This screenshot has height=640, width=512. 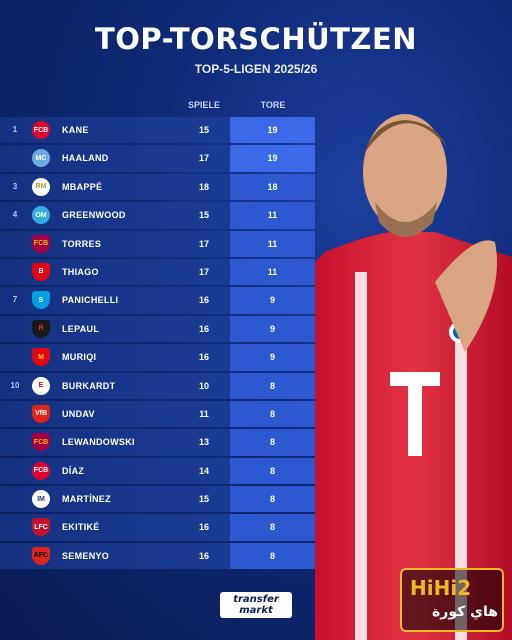 What do you see at coordinates (98, 442) in the screenshot?
I see `player-name: LEWANDOWSKI` at bounding box center [98, 442].